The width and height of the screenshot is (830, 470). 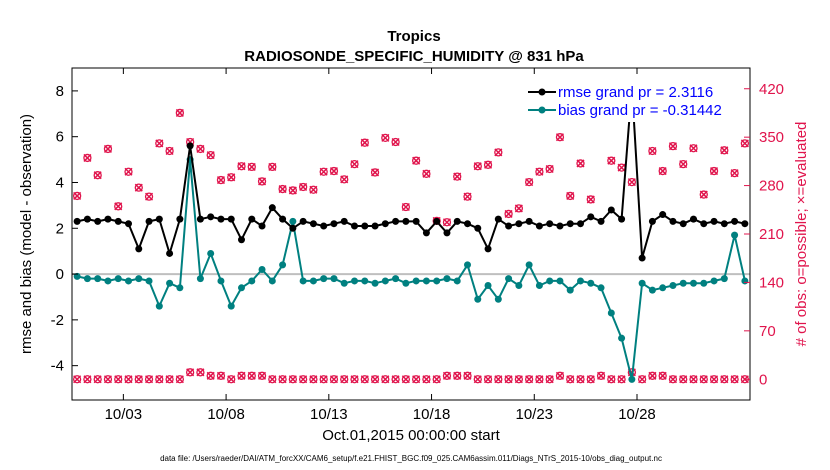 What do you see at coordinates (57, 366) in the screenshot?
I see `y-left-tick-label: -4` at bounding box center [57, 366].